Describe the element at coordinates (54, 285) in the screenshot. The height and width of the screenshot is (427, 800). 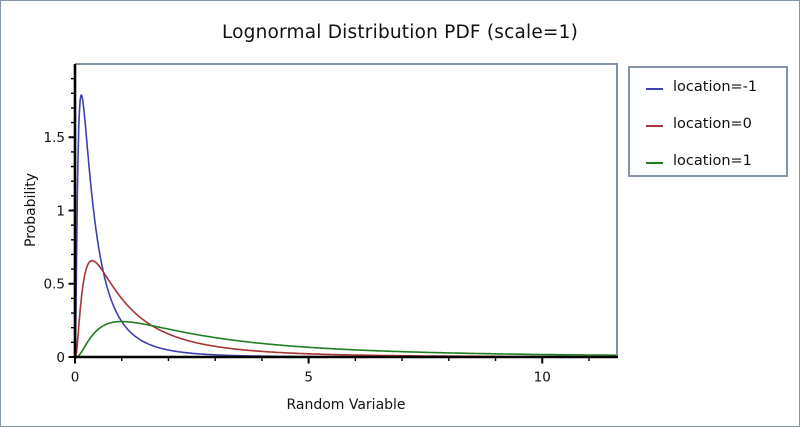
I see `y-tick-label: 0.5` at that location.